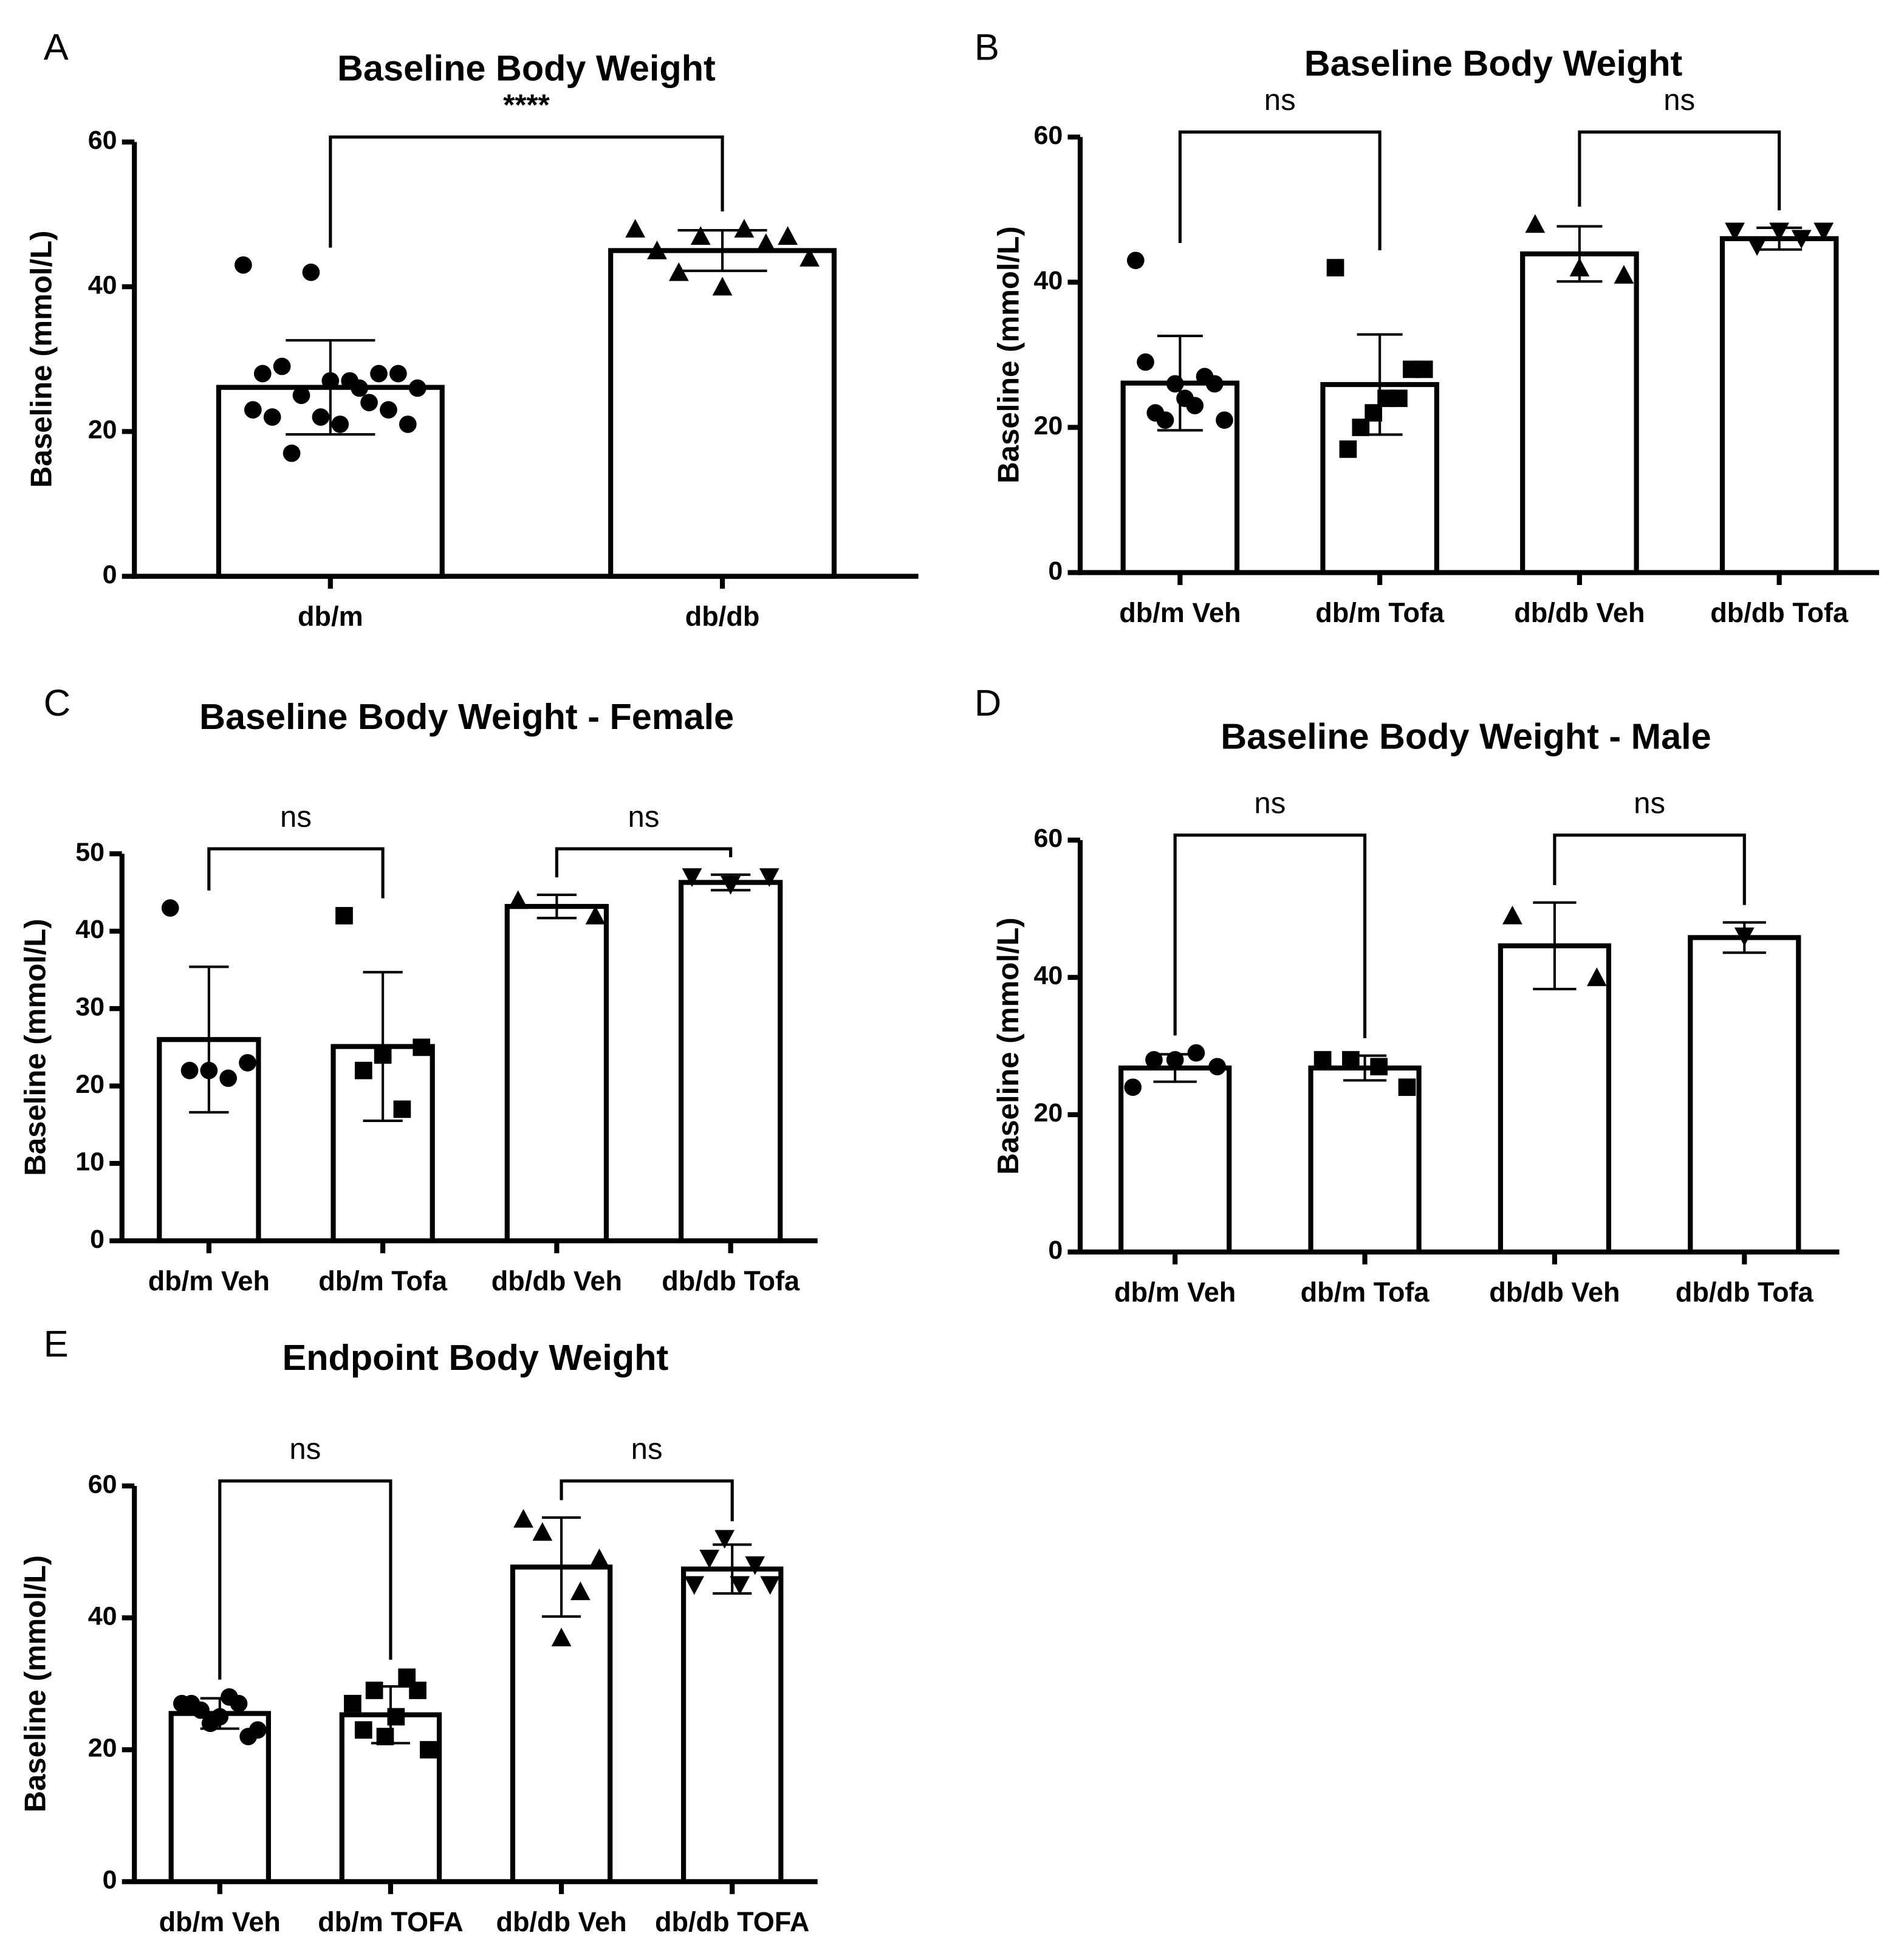  I want to click on y-tick-label: 30, so click(89, 1008).